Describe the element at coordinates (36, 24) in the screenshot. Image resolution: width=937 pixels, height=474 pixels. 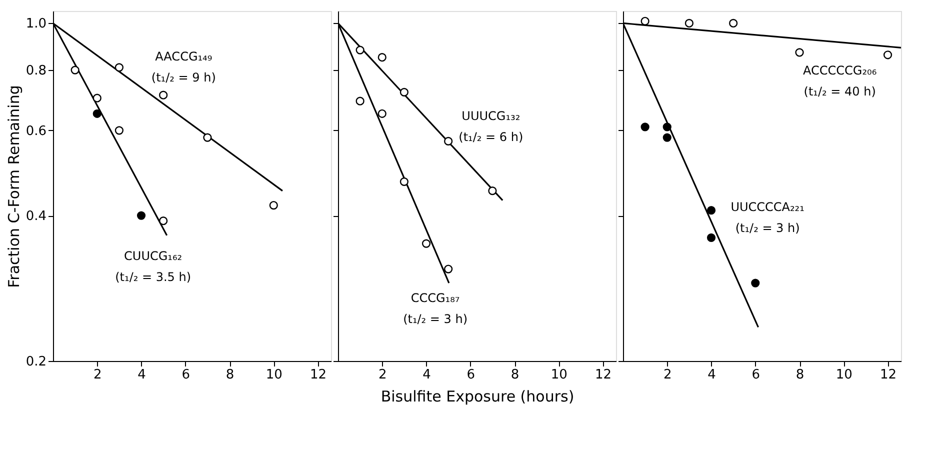
I see `y-tick-label: 1.0` at that location.